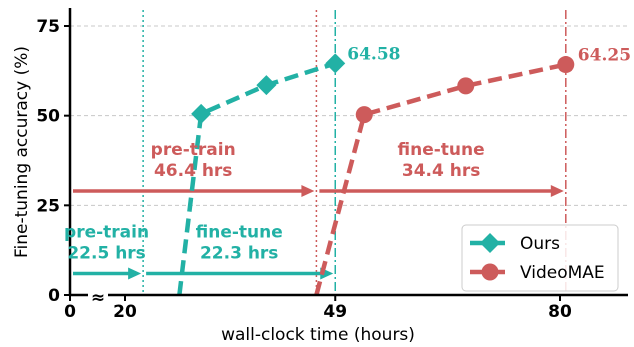 This screenshot has width=634, height=347. I want to click on y-tick-label-25: 25, so click(48, 206).